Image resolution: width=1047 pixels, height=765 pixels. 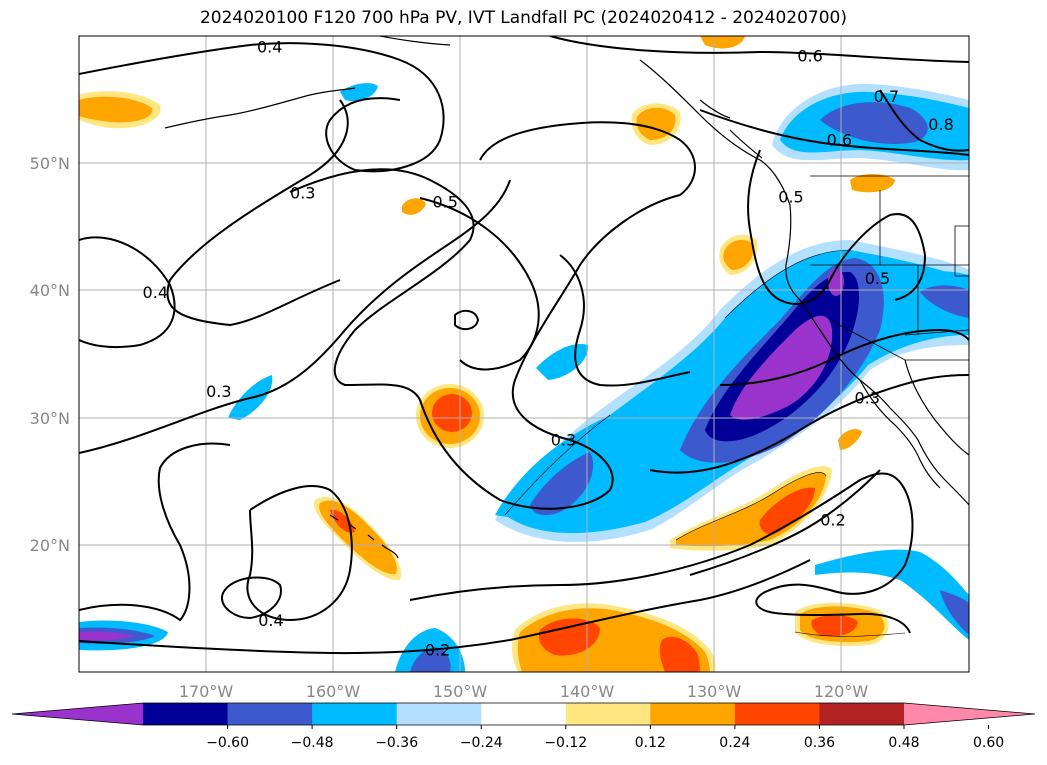 I want to click on lat-tick-label: 20°N, so click(x=50, y=545).